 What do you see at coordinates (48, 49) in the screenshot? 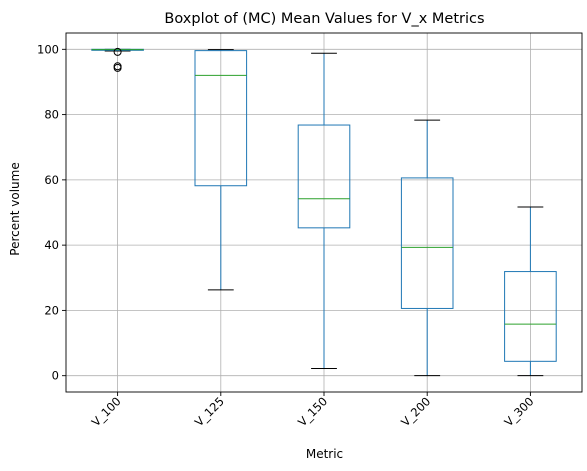
I see `y-tick-label: 100` at bounding box center [48, 49].